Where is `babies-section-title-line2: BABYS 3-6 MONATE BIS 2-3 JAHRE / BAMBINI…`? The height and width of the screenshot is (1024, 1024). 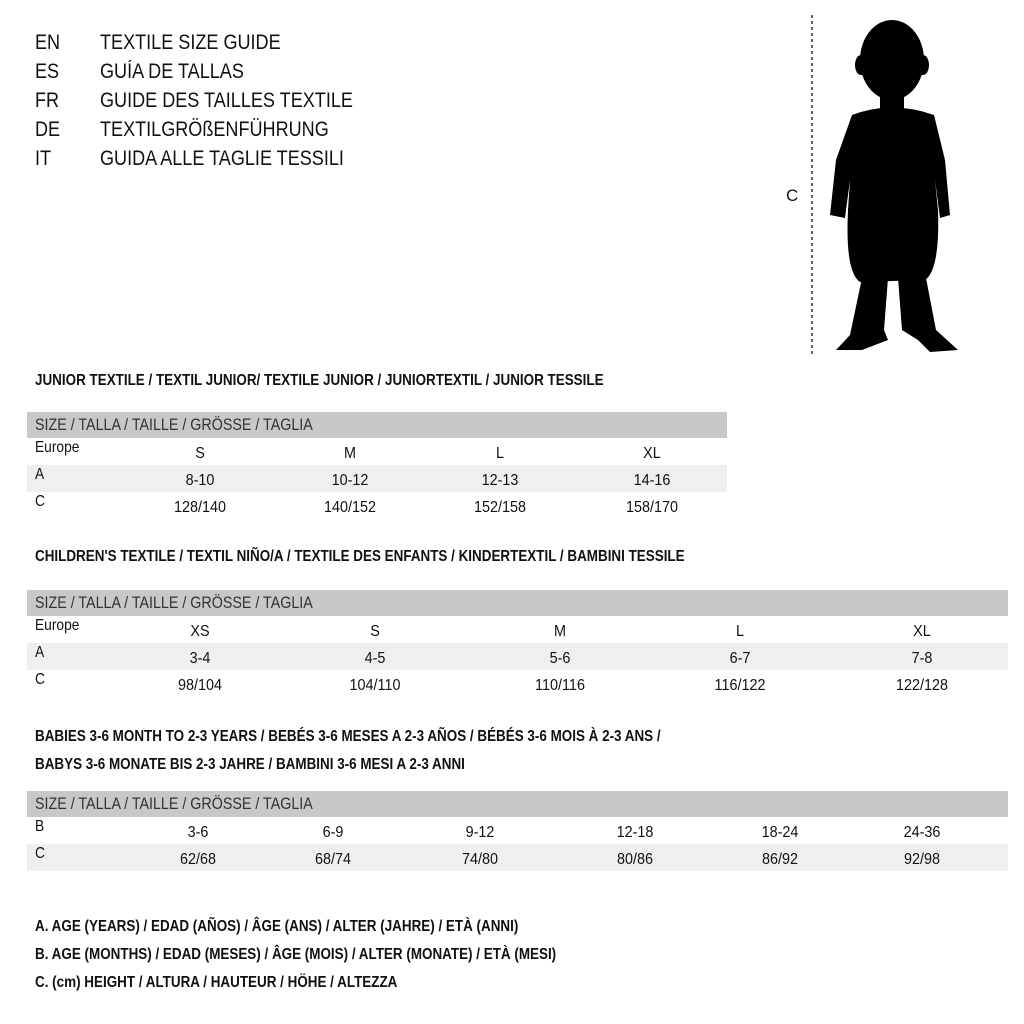
babies-section-title-line2: BABYS 3-6 MONATE BIS 2-3 JAHRE / BAMBINI… is located at coordinates (250, 764).